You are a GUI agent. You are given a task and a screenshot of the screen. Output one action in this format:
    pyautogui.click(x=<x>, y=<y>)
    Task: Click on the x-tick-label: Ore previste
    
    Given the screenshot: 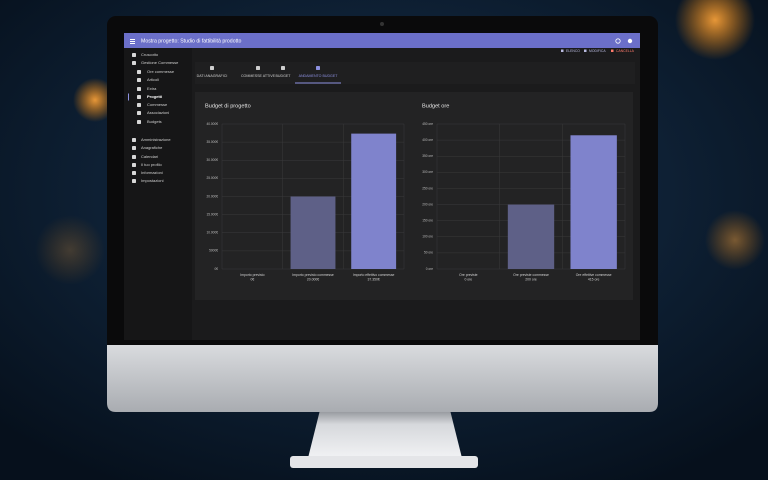 What is the action you would take?
    pyautogui.click(x=468, y=275)
    